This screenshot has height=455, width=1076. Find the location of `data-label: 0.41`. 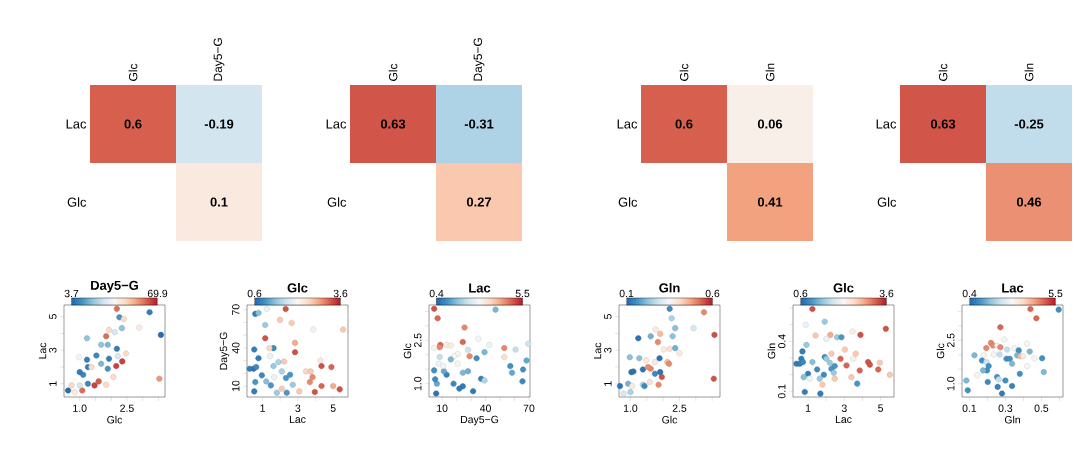

data-label: 0.41 is located at coordinates (770, 202).